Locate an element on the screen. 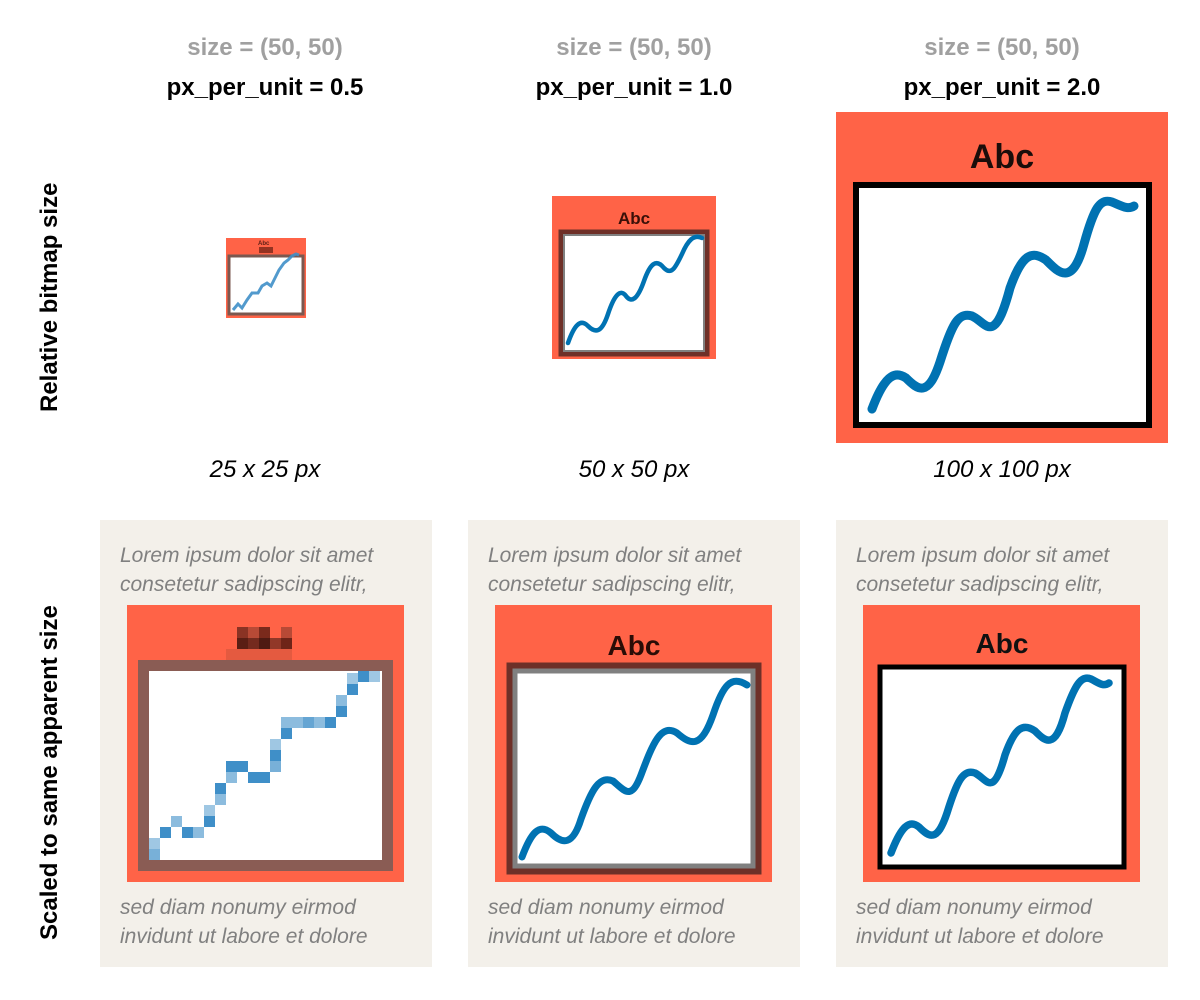 The height and width of the screenshot is (1000, 1200). bitmap-large: Abc is located at coordinates (1002, 277).